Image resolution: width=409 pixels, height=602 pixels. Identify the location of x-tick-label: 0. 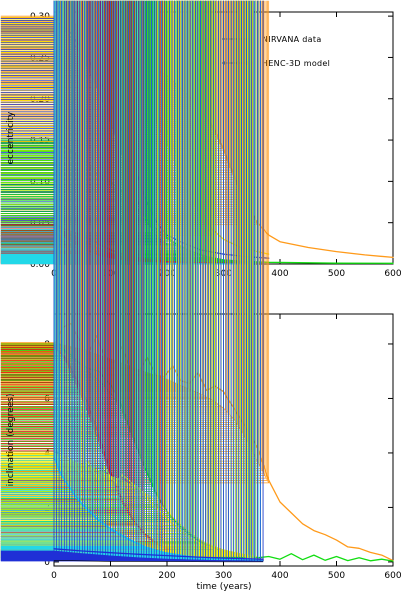
(54, 576).